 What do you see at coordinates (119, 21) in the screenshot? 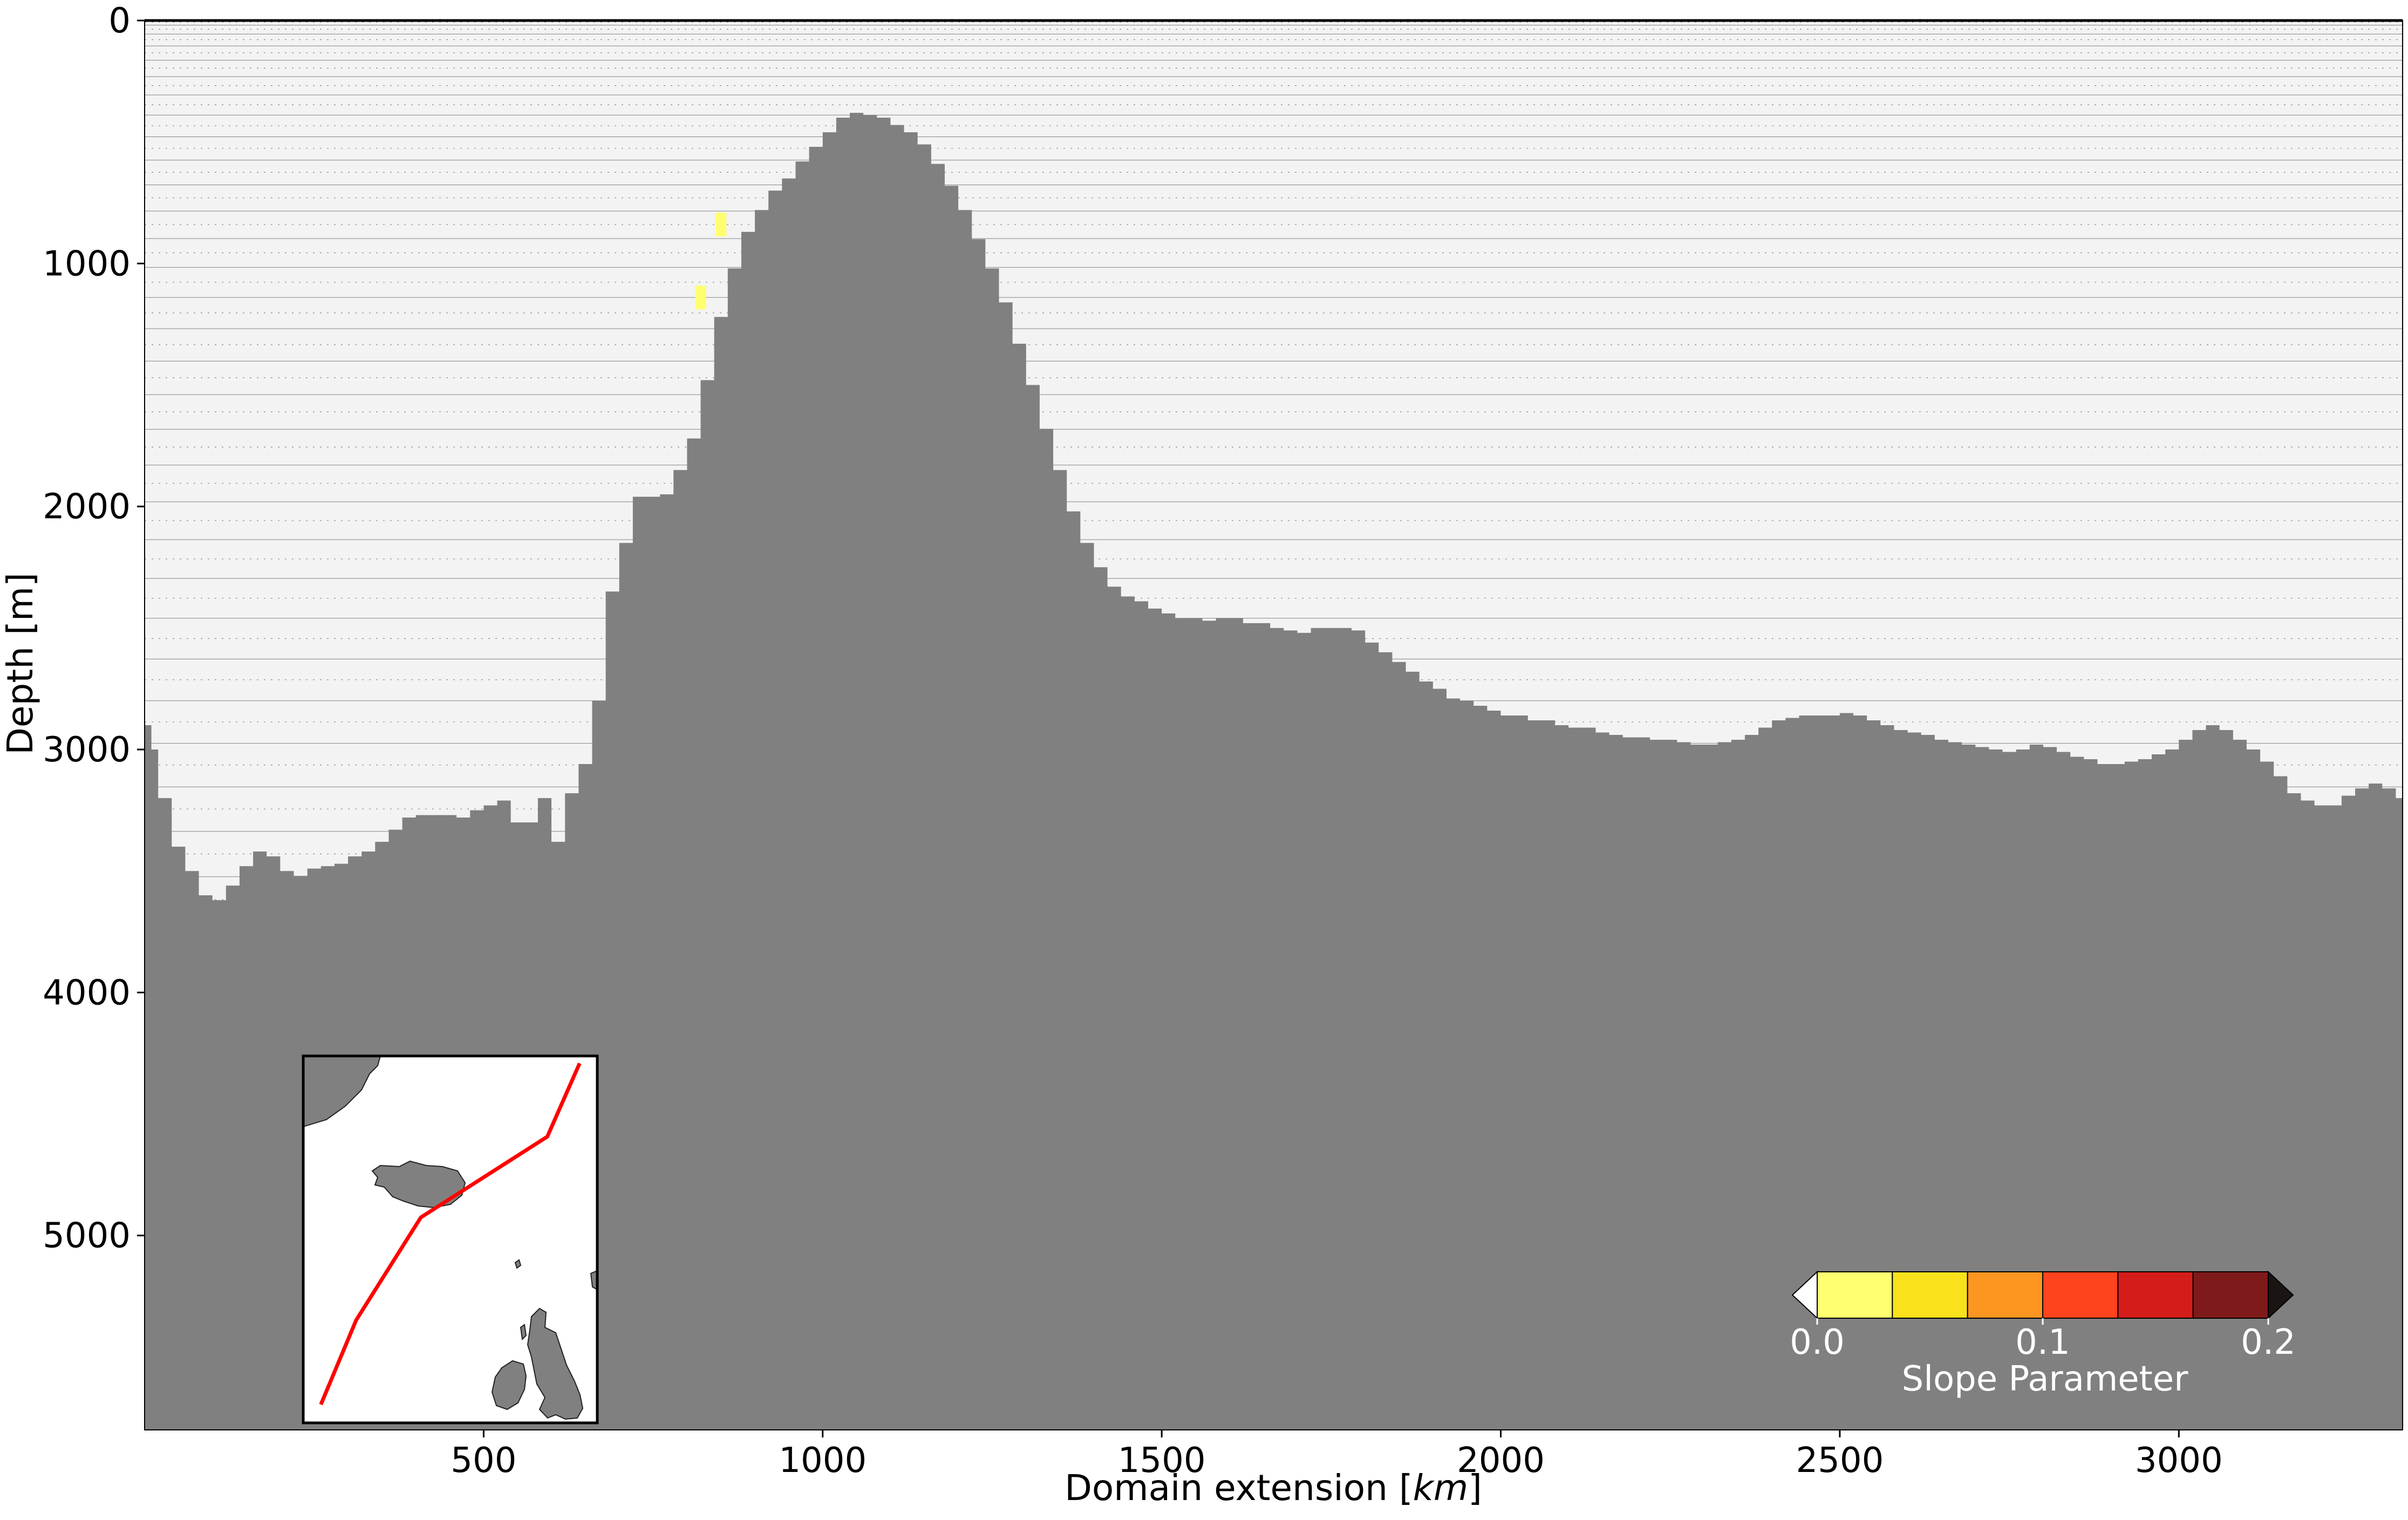
I see `y-tick-label: 0` at bounding box center [119, 21].